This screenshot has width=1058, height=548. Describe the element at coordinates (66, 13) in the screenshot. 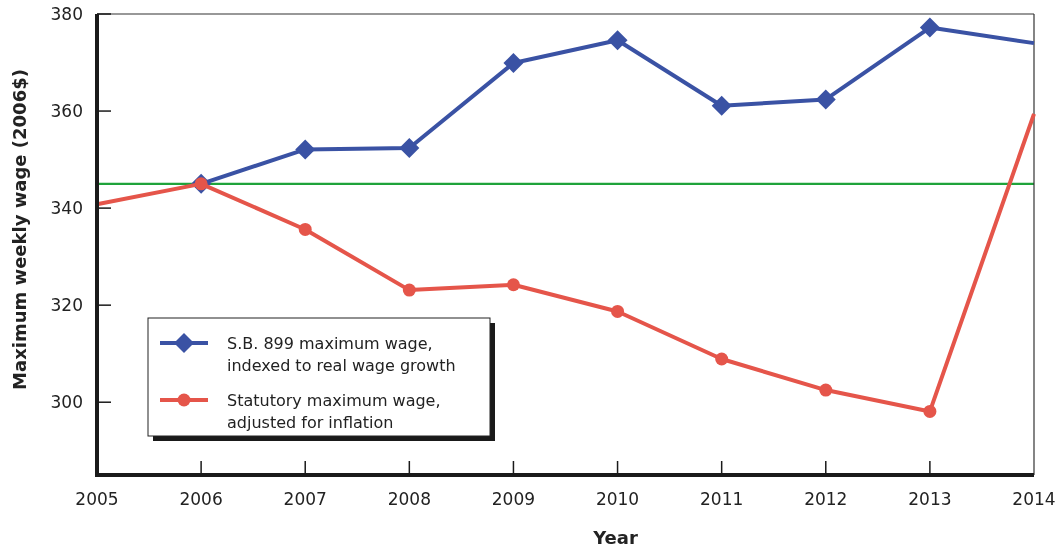

I see `y-tick-label: 380` at that location.